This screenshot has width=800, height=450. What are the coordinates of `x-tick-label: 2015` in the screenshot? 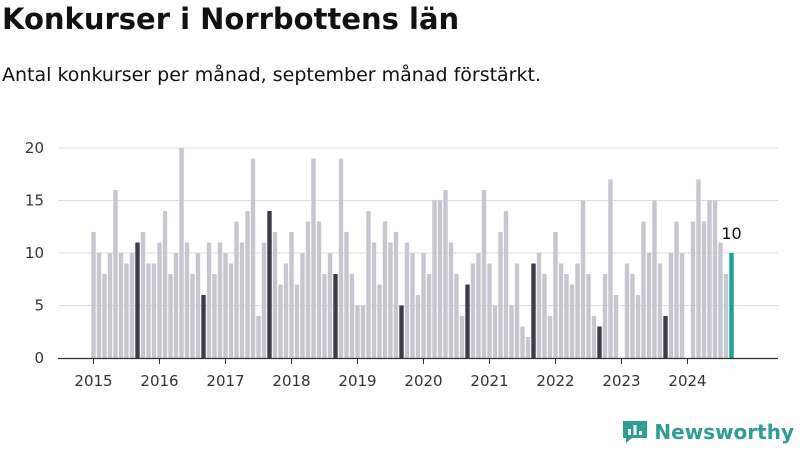 It's located at (93, 381).